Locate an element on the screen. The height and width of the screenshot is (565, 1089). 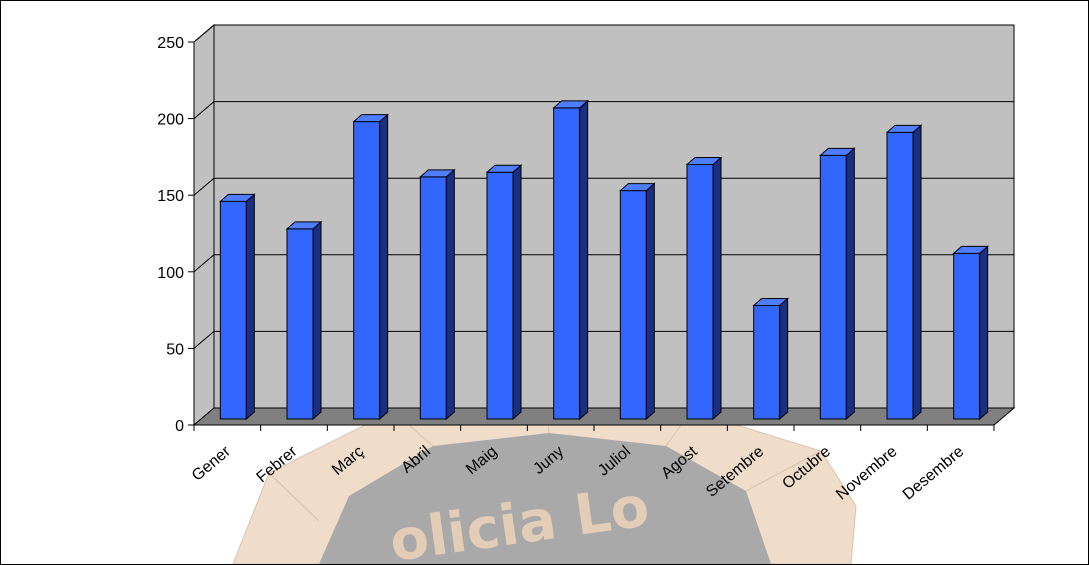
y-tick-label: 200 is located at coordinates (170, 120).